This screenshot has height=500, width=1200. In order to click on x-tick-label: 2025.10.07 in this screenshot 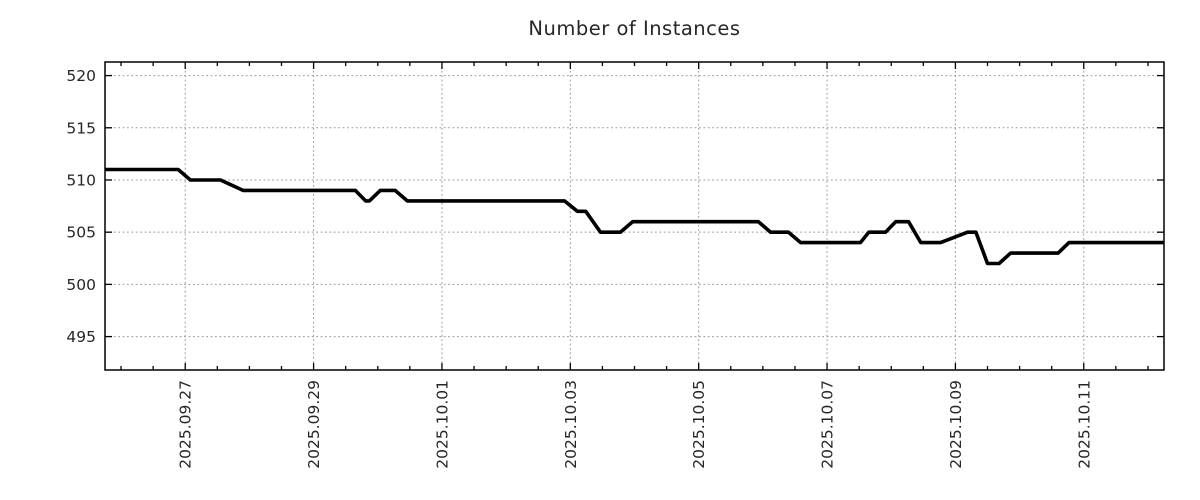, I will do `click(828, 424)`.